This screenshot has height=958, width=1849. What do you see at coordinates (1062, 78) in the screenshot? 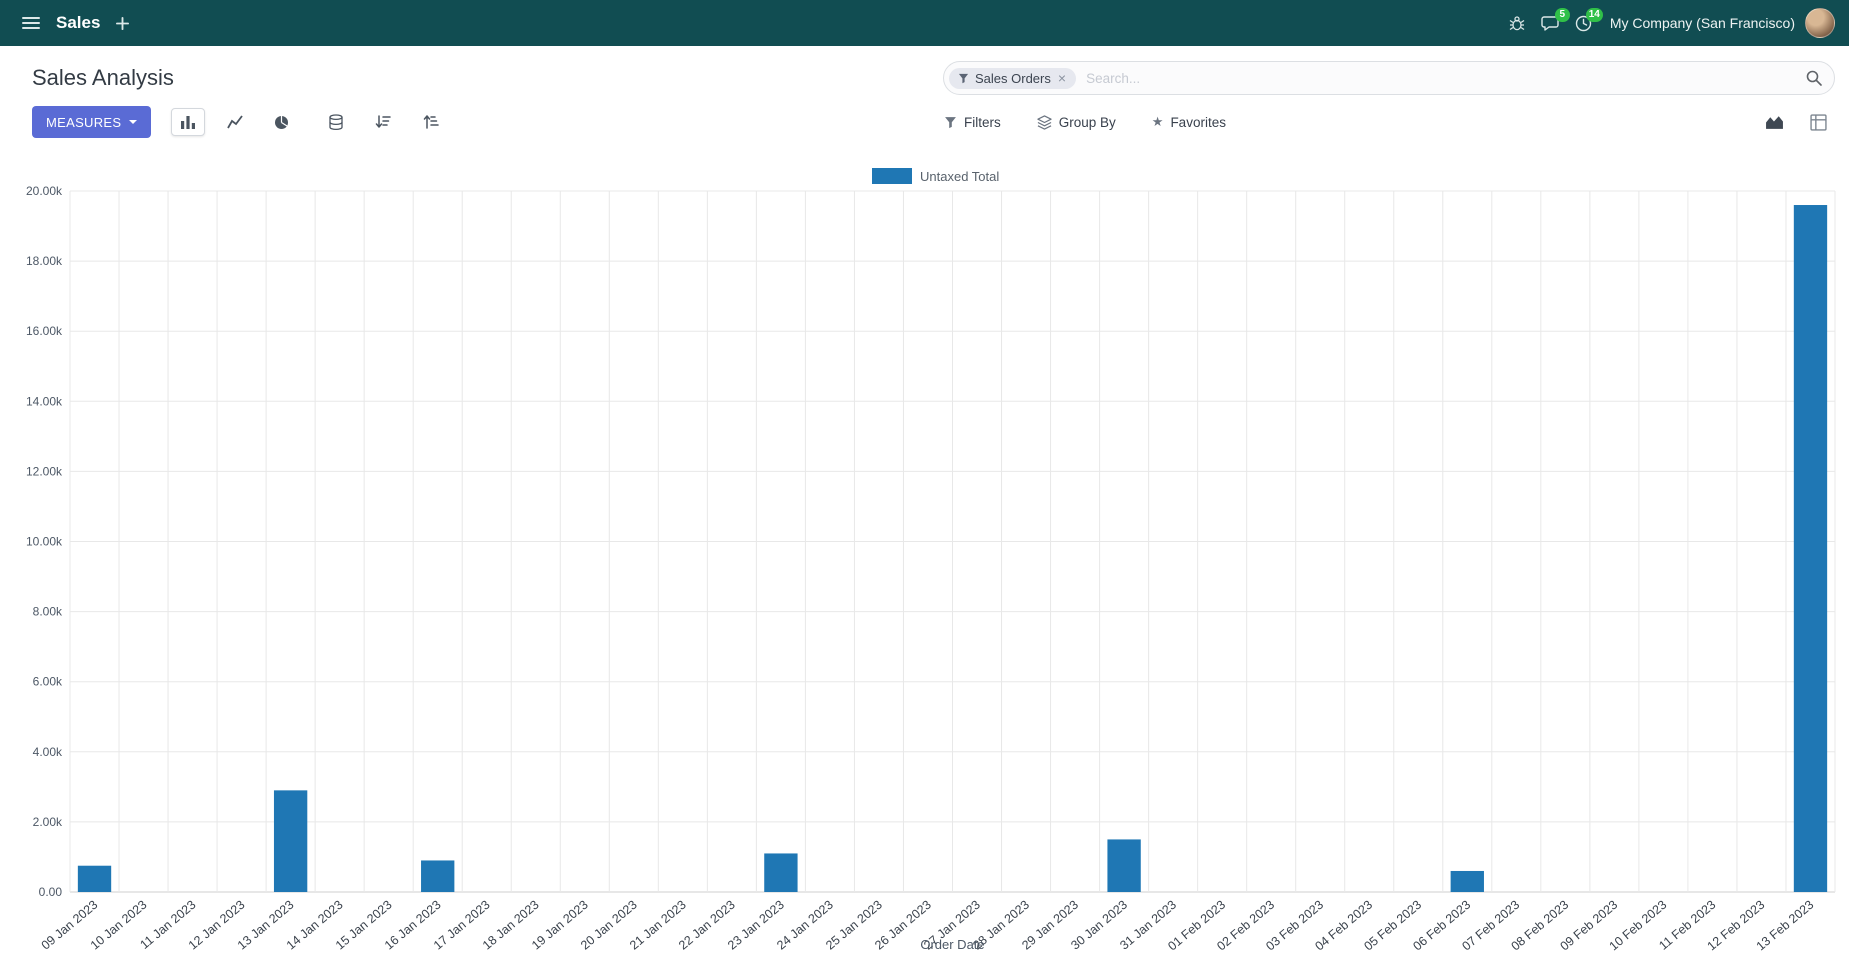
I see `remove-facet-button: ×` at bounding box center [1062, 78].